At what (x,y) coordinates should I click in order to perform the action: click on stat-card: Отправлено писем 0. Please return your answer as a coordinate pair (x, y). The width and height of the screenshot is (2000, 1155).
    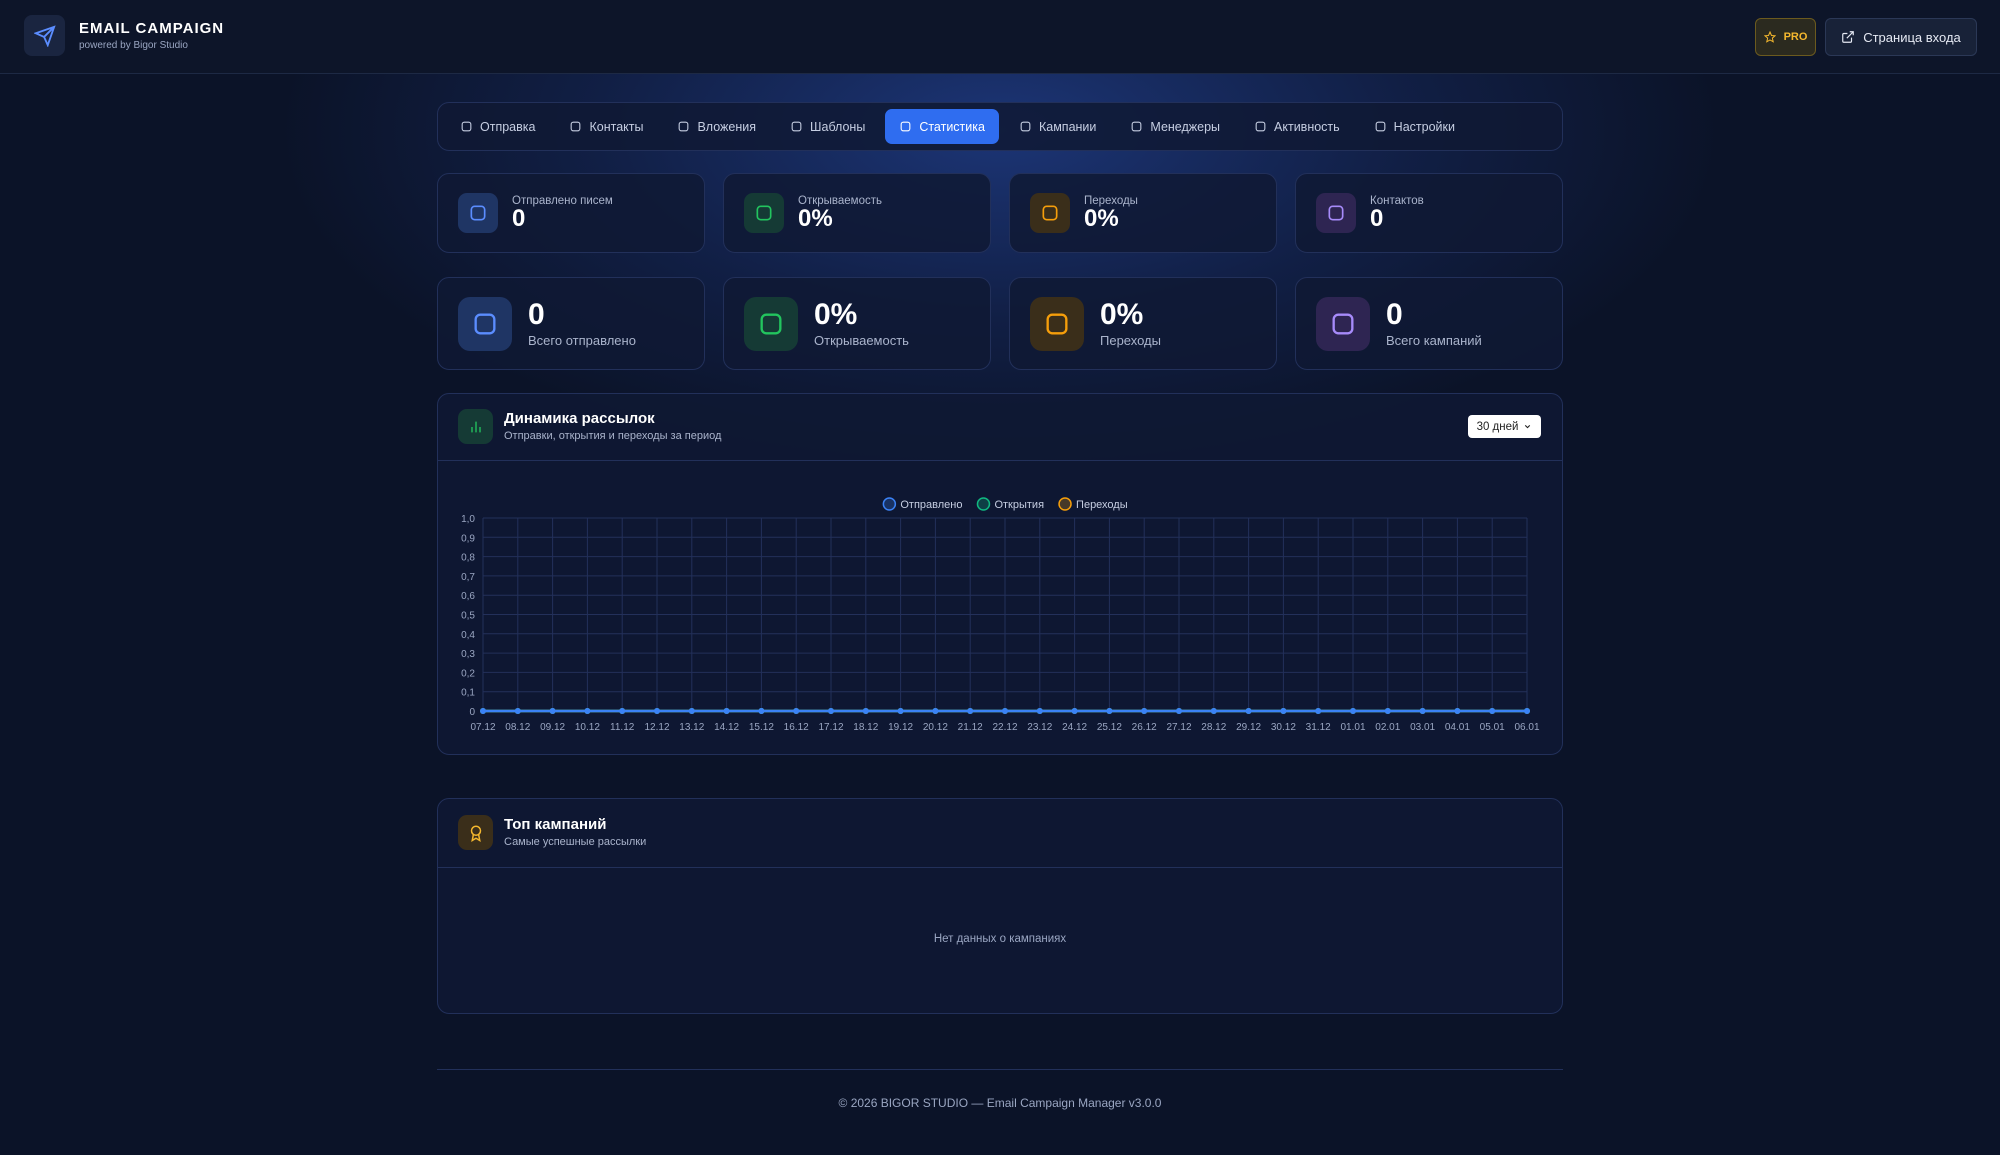
    Looking at the image, I should click on (571, 213).